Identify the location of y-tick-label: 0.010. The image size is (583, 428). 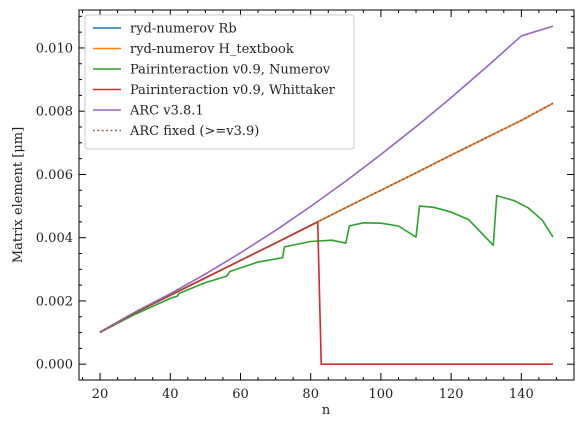
(54, 48).